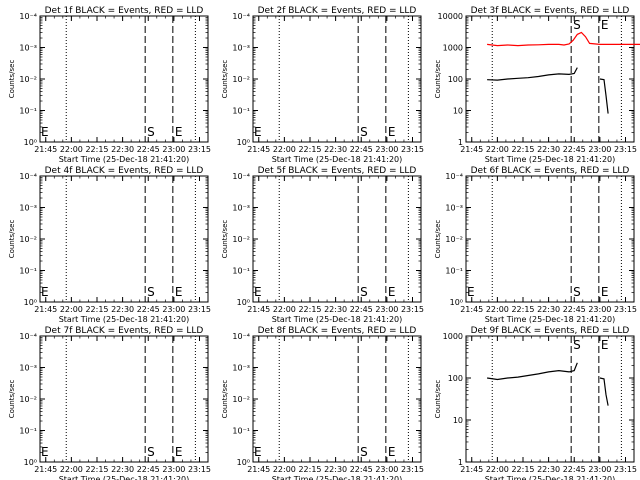 The width and height of the screenshot is (640, 480). Describe the element at coordinates (550, 171) in the screenshot. I see `panel-title: Det 6f BLACK = Events, RED = LLD` at that location.